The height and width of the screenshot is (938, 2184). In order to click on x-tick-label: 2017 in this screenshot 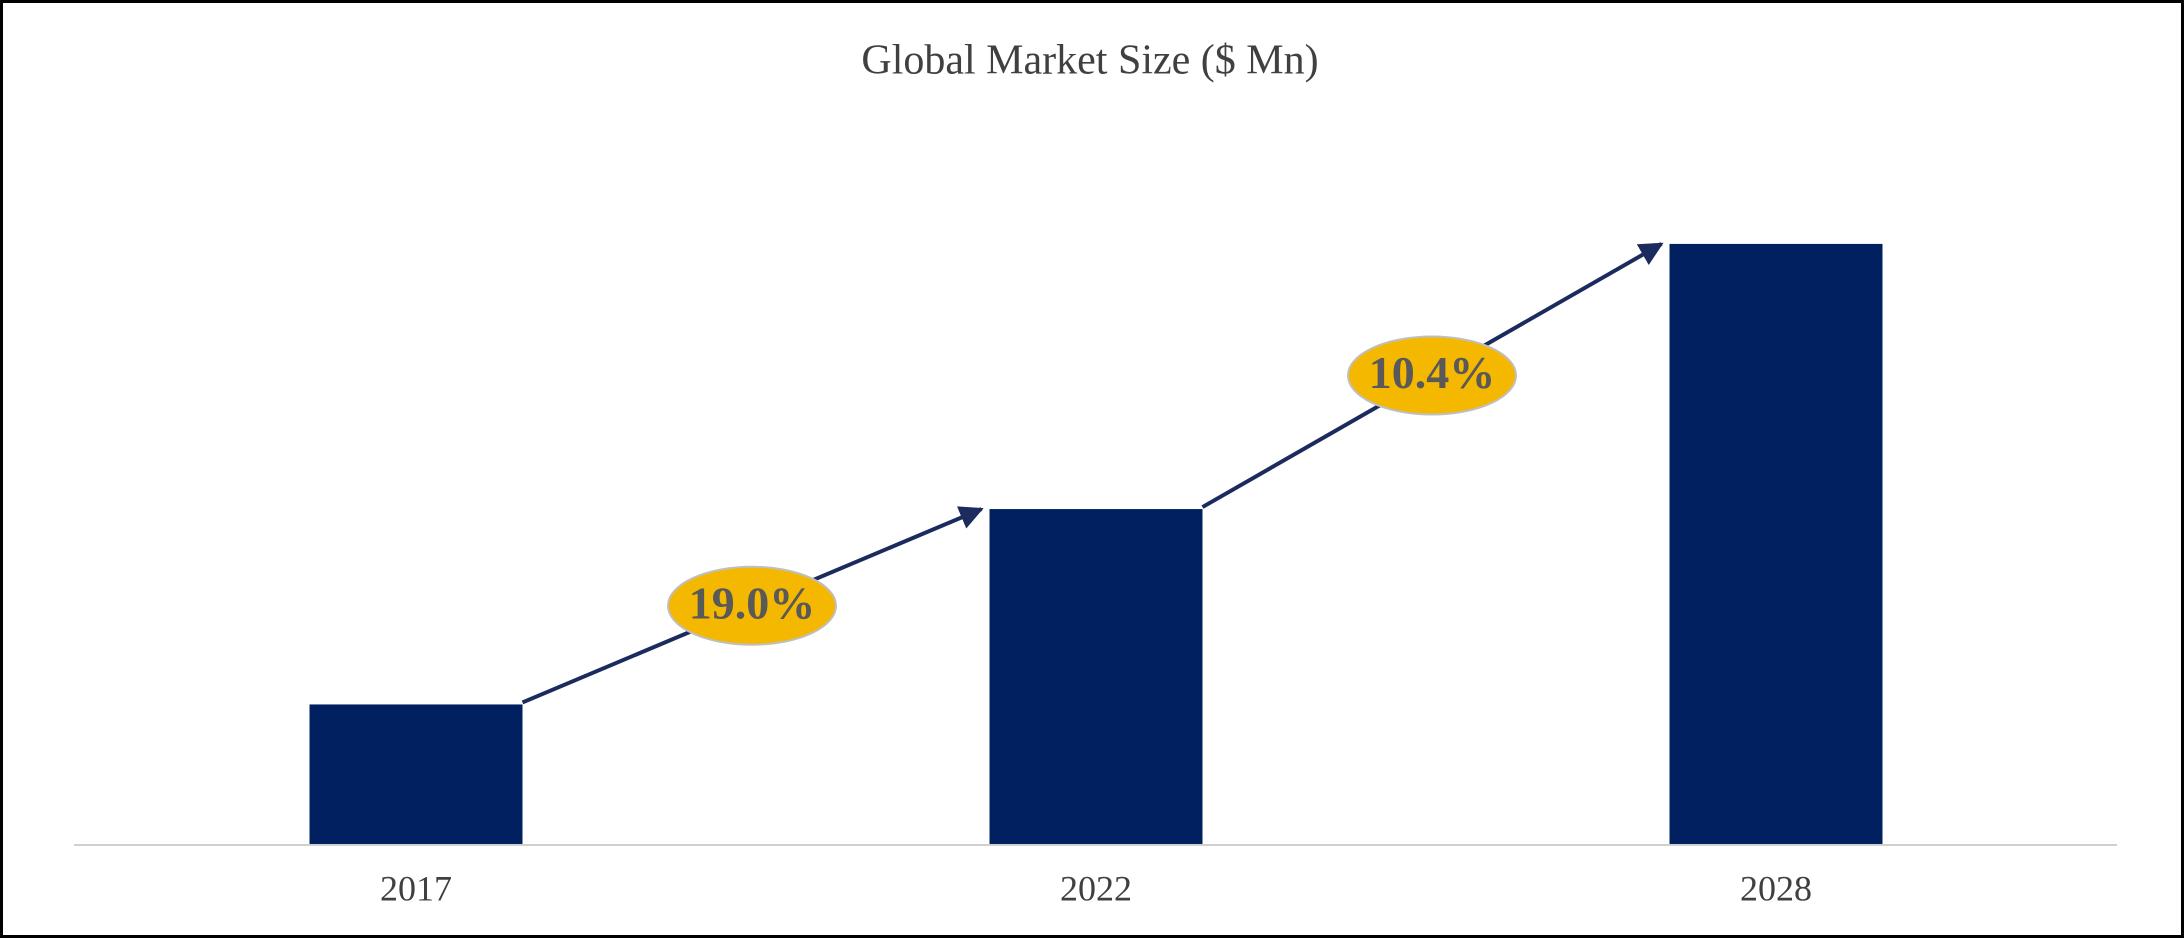, I will do `click(416, 888)`.